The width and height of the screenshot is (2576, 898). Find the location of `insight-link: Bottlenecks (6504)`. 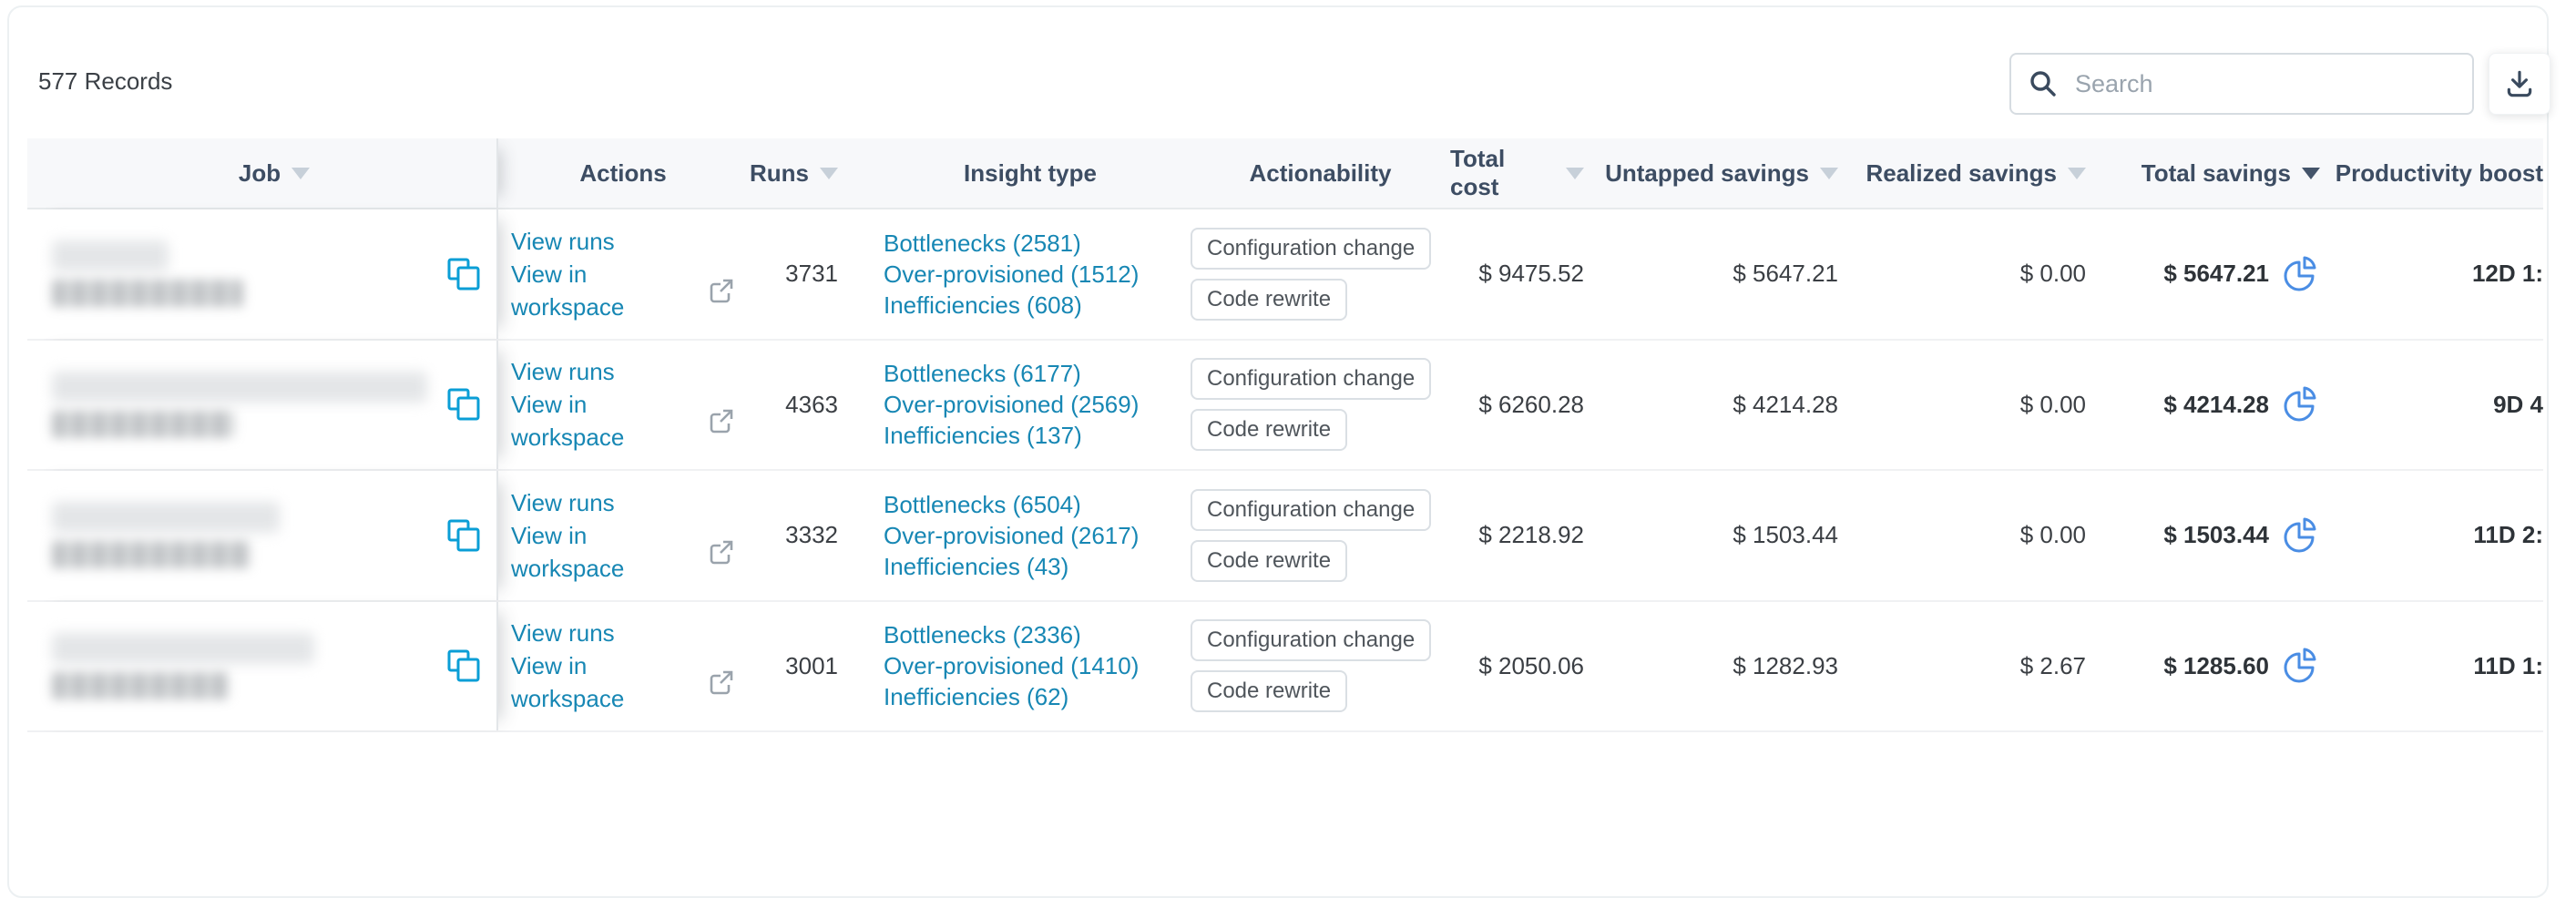

insight-link: Bottlenecks (6504) is located at coordinates (982, 504).